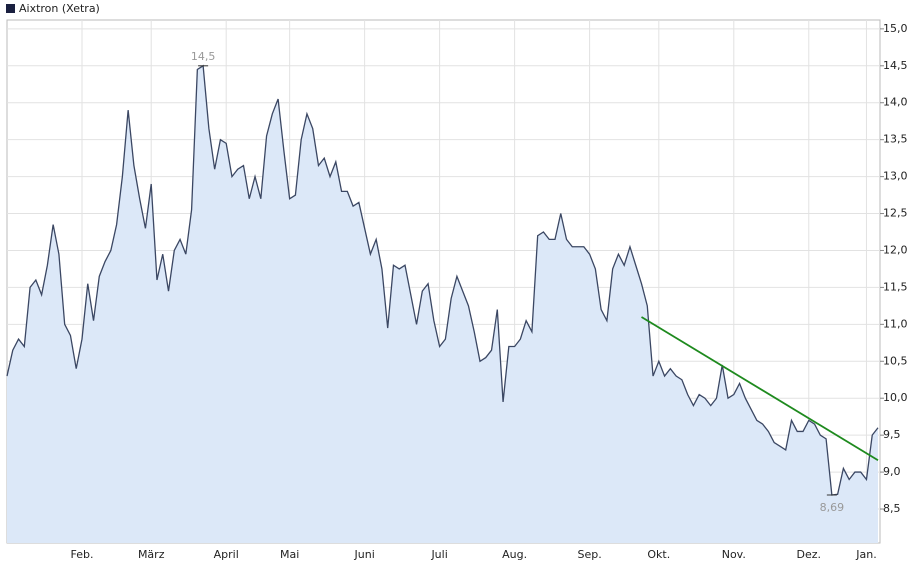  What do you see at coordinates (892, 471) in the screenshot?
I see `y-tick-label: 9,0` at bounding box center [892, 471].